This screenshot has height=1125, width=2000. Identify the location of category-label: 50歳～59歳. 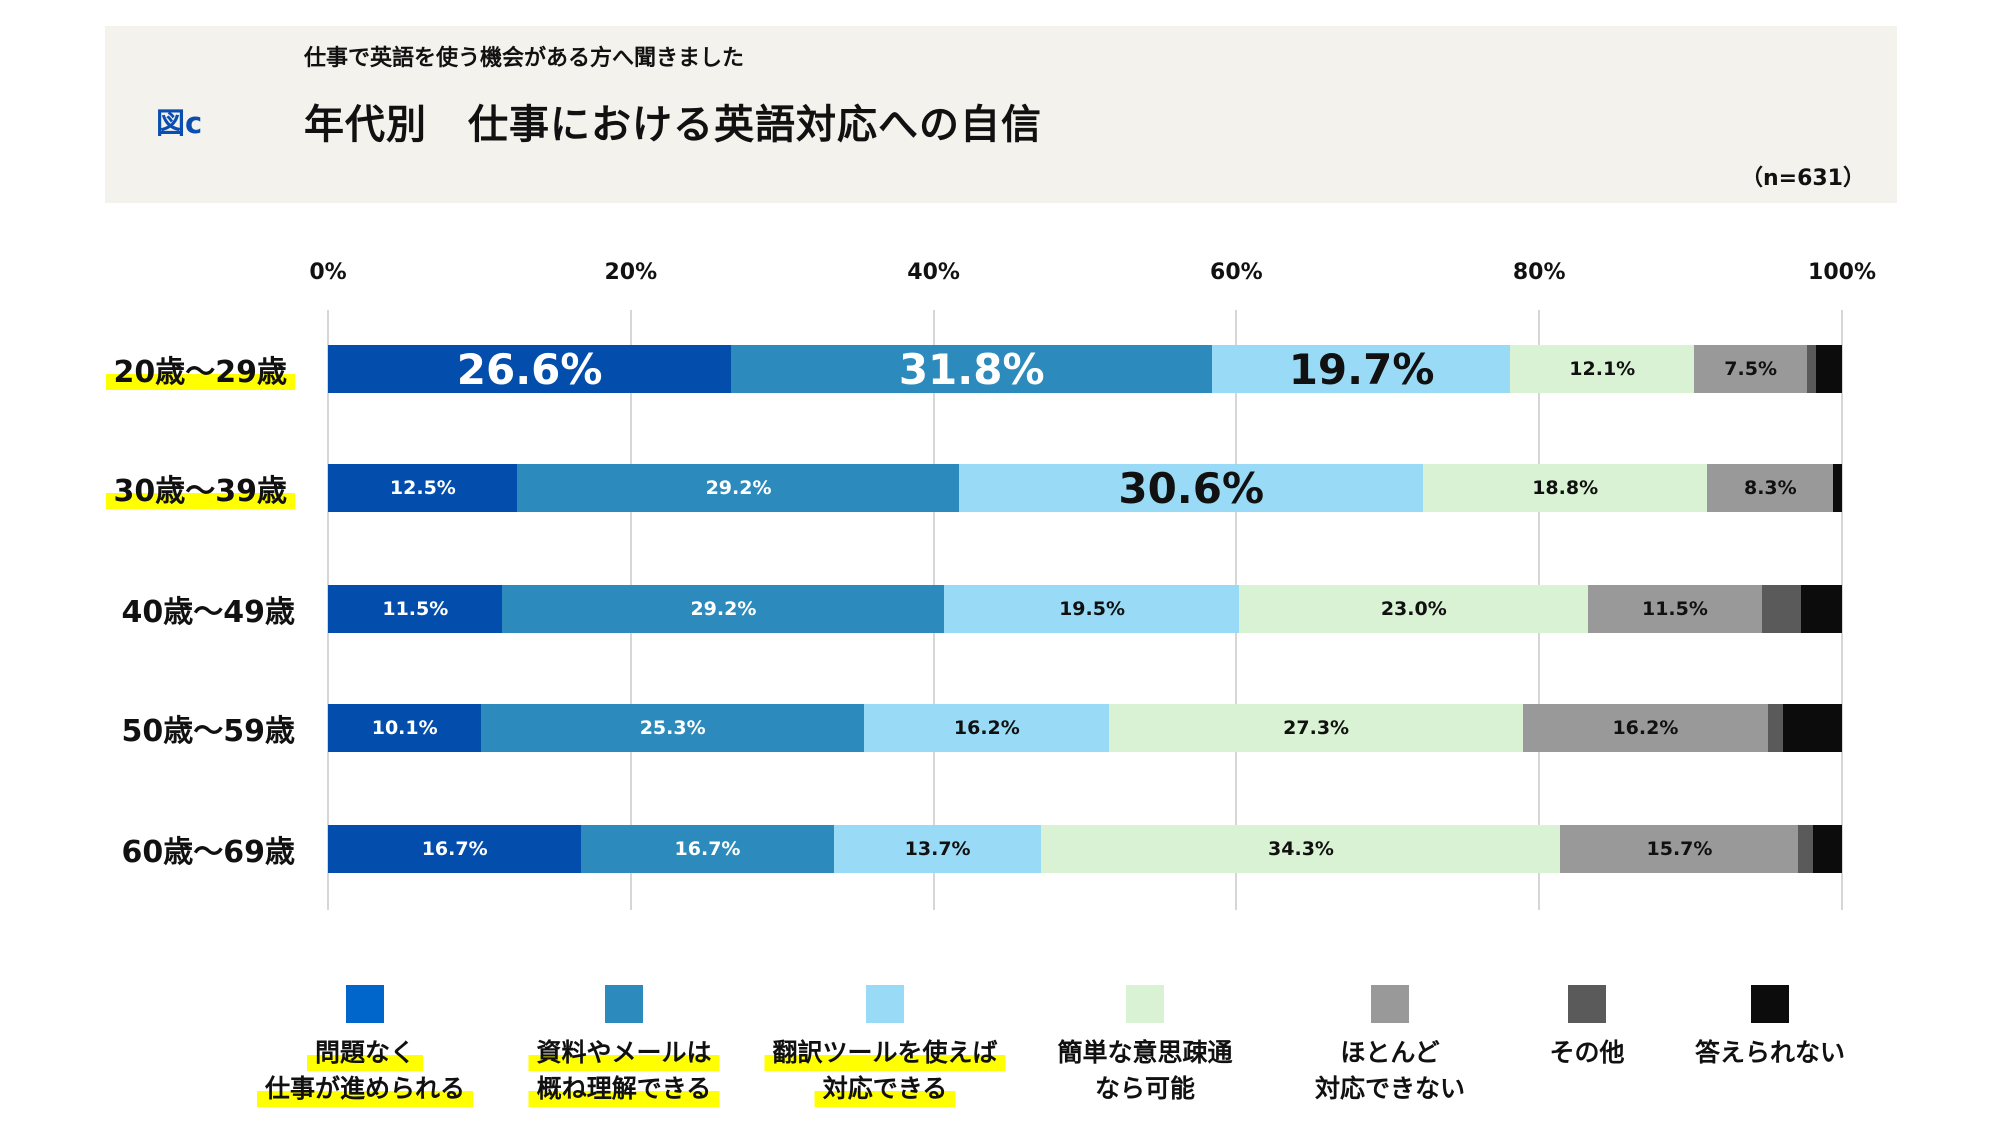
(209, 728).